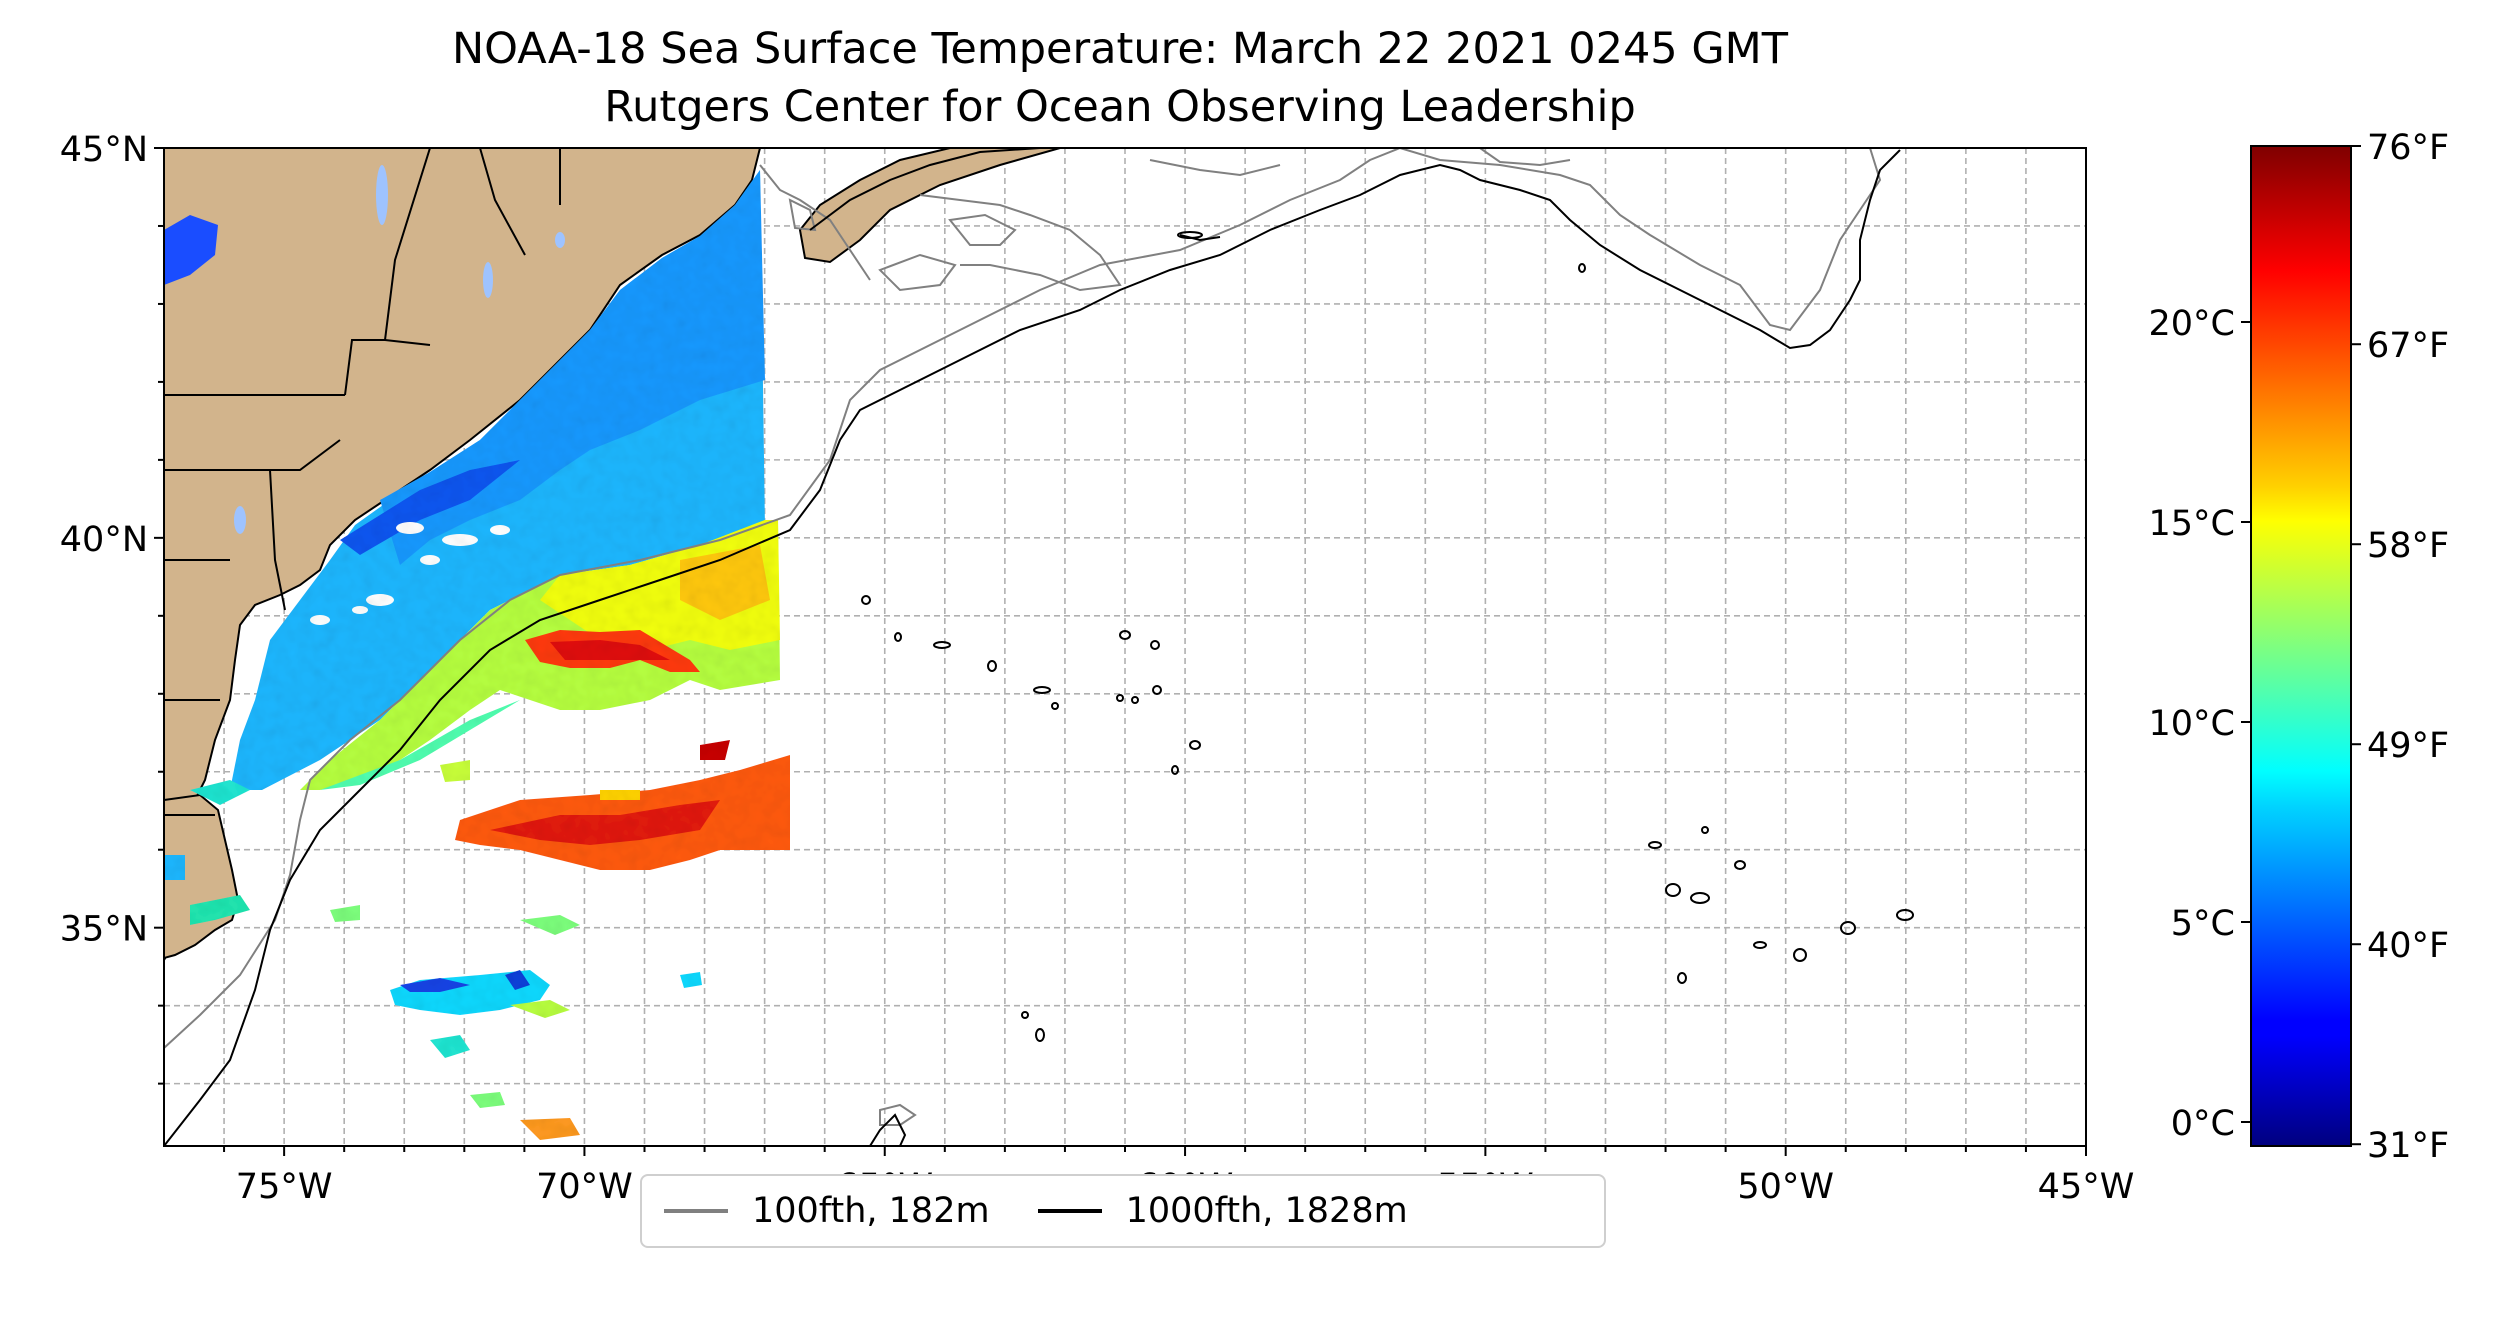 This screenshot has width=2502, height=1318. I want to click on lon-tick-label: 45°W, so click(2086, 1187).